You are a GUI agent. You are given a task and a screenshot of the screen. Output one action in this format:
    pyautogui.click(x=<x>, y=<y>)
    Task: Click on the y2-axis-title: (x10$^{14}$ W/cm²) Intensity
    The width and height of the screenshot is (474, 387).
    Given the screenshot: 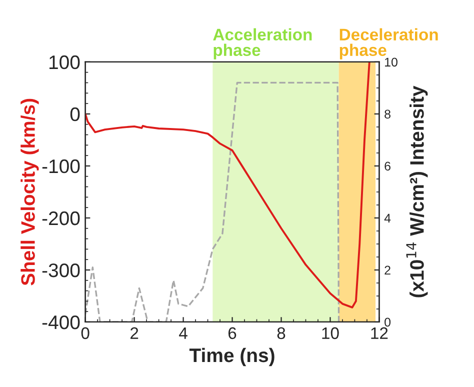 What is the action you would take?
    pyautogui.click(x=417, y=192)
    